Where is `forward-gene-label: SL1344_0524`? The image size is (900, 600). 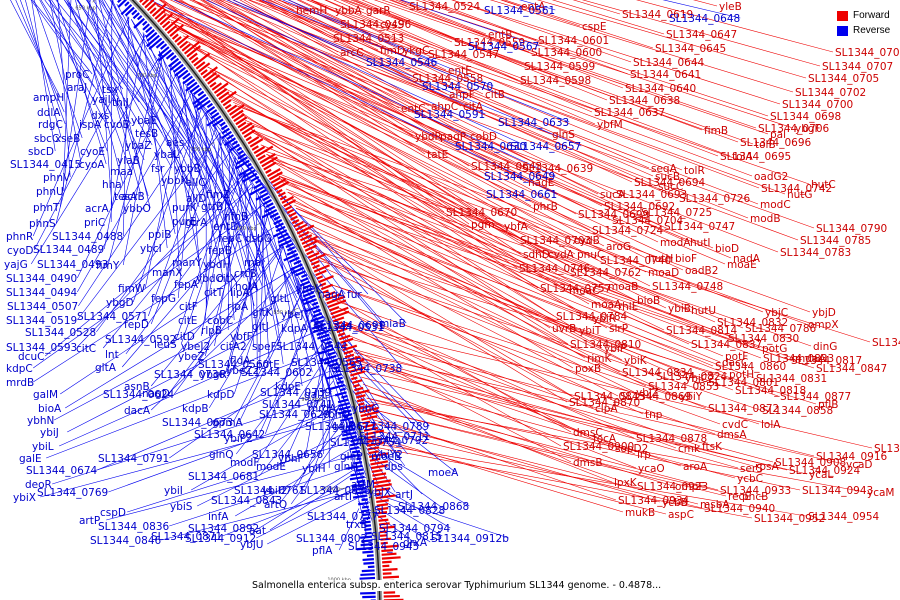 forward-gene-label: SL1344_0524 is located at coordinates (445, 7).